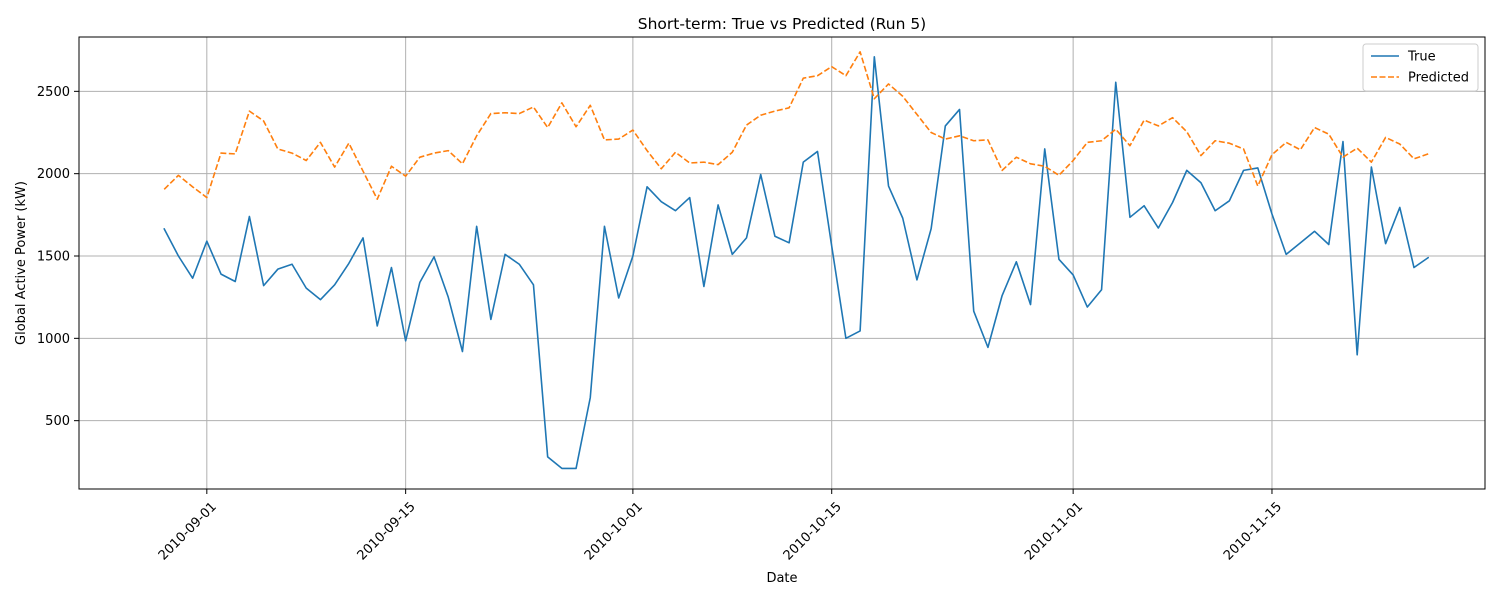  What do you see at coordinates (1421, 57) in the screenshot?
I see `legend-label: True` at bounding box center [1421, 57].